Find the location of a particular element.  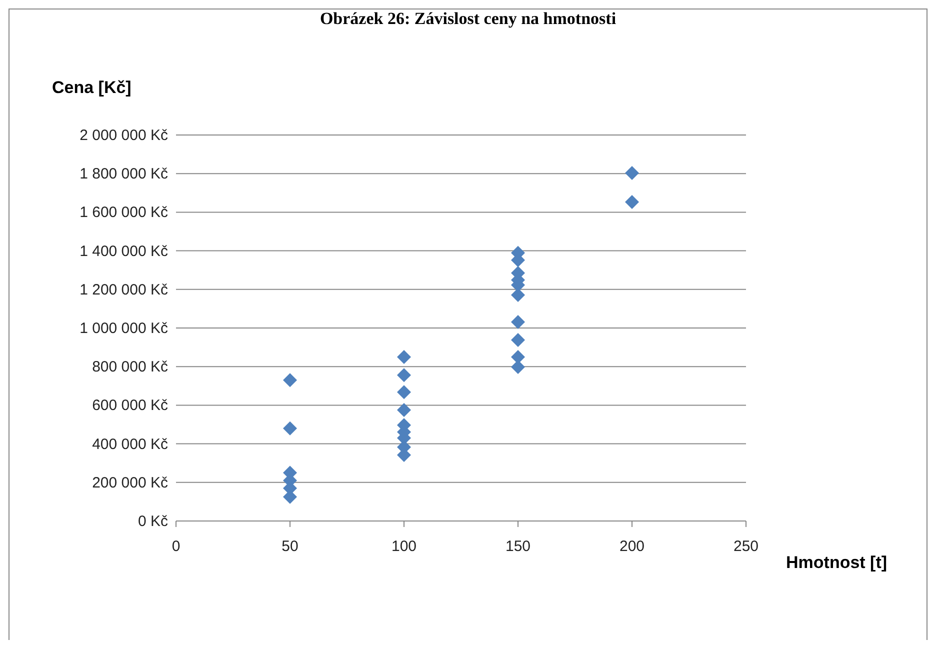

y-tick-label: 200 000 Kč is located at coordinates (130, 483).